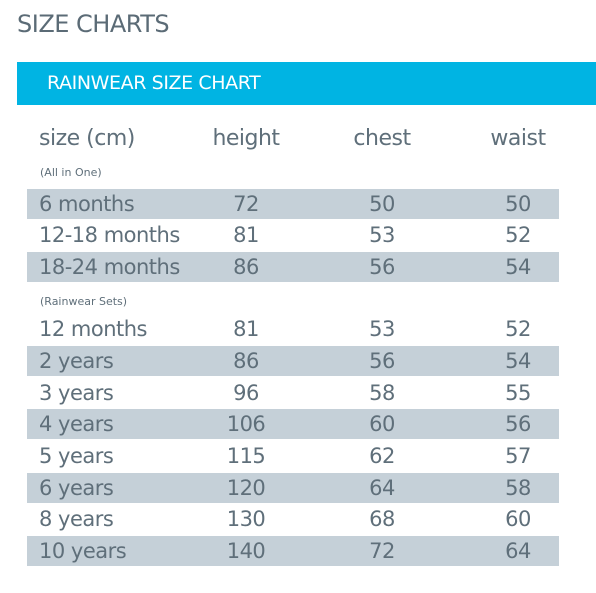 The image size is (596, 593). What do you see at coordinates (518, 424) in the screenshot?
I see `cell-waist: 56` at bounding box center [518, 424].